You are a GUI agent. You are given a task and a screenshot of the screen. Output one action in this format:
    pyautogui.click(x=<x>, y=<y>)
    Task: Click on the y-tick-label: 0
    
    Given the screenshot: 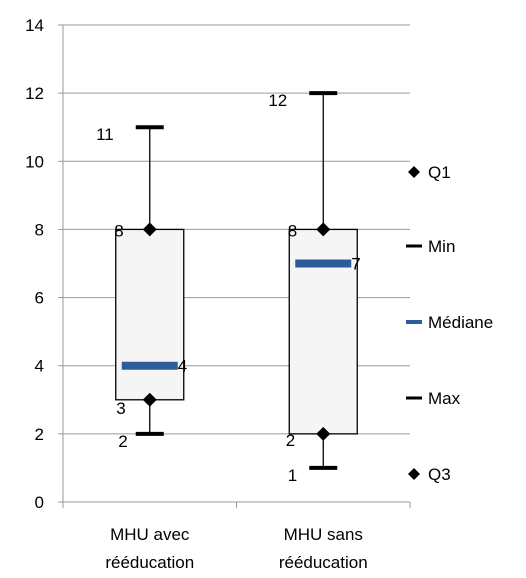 What is the action you would take?
    pyautogui.click(x=39, y=502)
    